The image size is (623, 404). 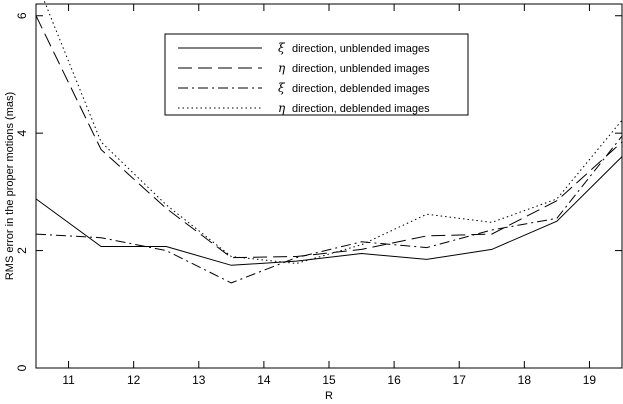 What do you see at coordinates (10, 186) in the screenshot?
I see `y-axis-title: RMS error in the proper motions (mas)` at bounding box center [10, 186].